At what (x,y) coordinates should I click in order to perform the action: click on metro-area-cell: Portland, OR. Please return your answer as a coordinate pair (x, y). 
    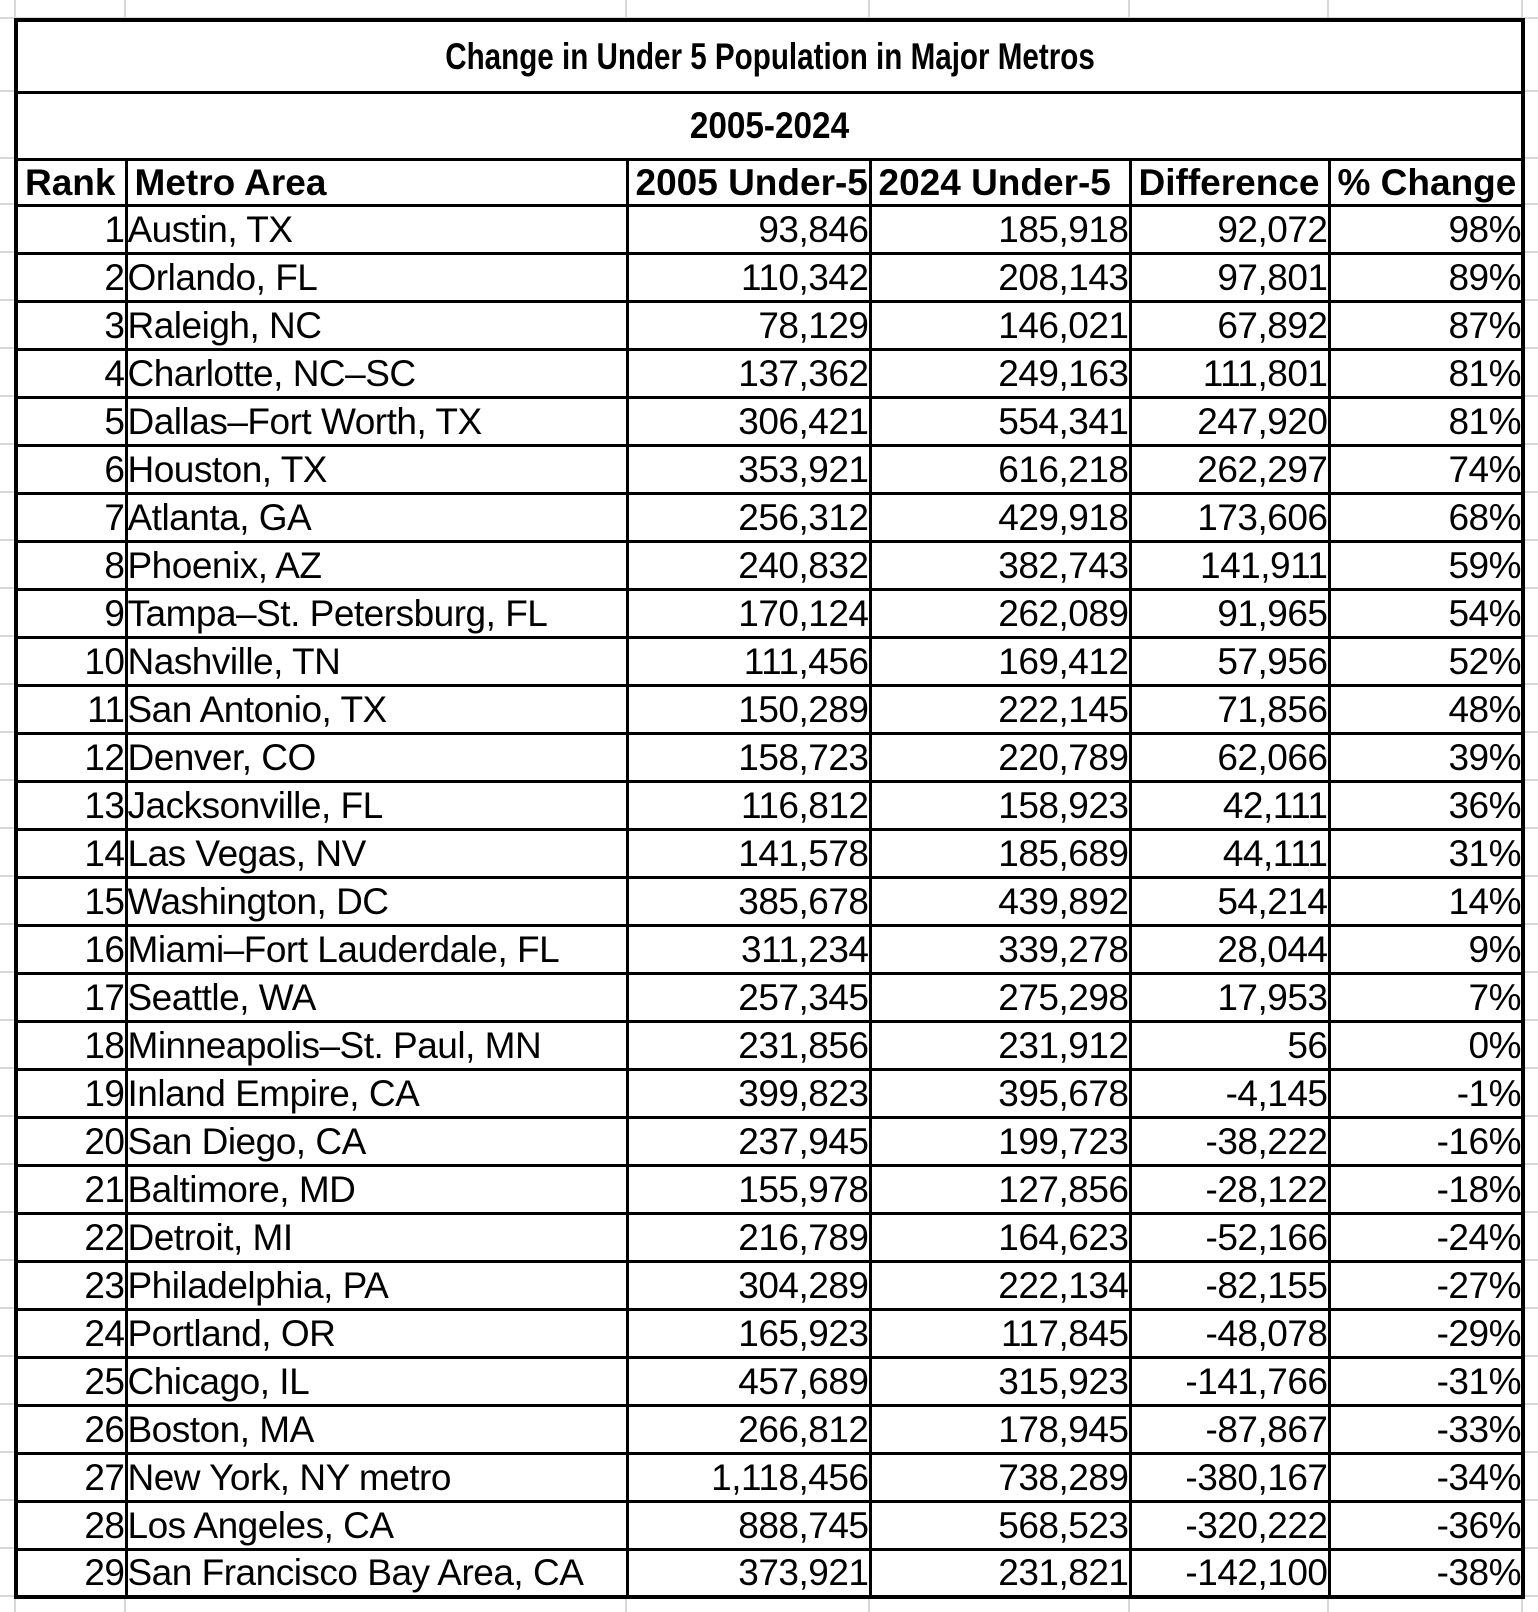
    Looking at the image, I should click on (376, 1333).